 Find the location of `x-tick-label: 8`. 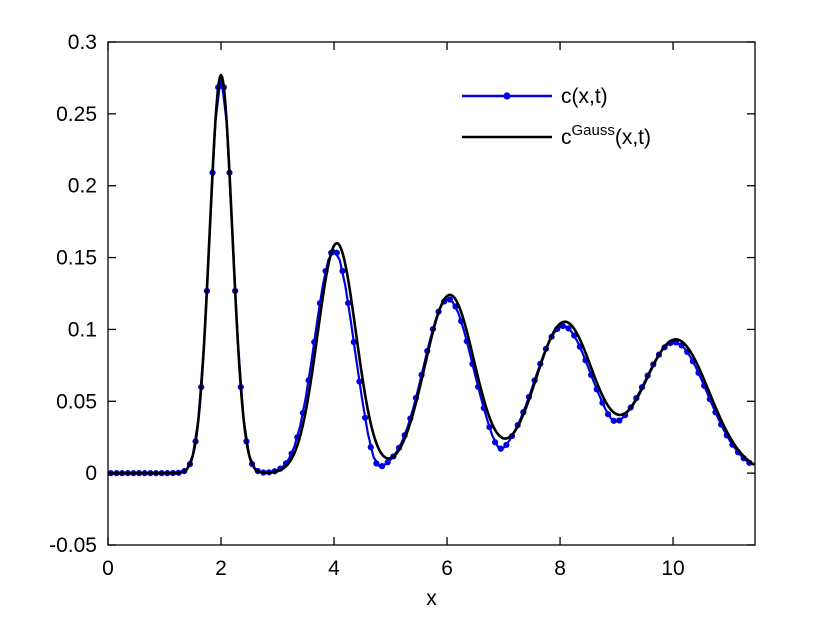

x-tick-label: 8 is located at coordinates (560, 568).